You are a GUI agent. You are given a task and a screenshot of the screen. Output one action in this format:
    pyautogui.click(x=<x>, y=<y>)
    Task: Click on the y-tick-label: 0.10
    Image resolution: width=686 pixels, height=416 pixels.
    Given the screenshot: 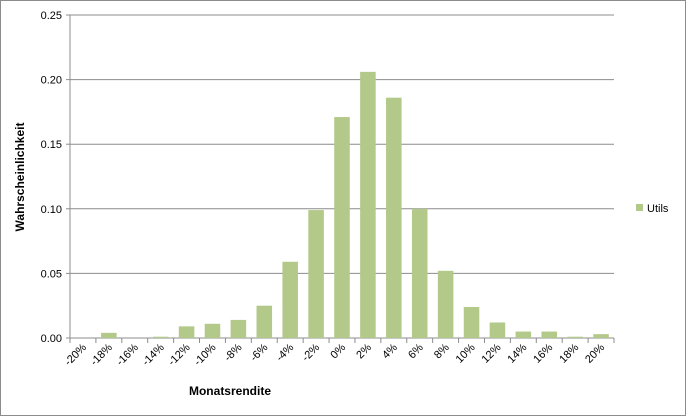 What is the action you would take?
    pyautogui.click(x=51, y=210)
    